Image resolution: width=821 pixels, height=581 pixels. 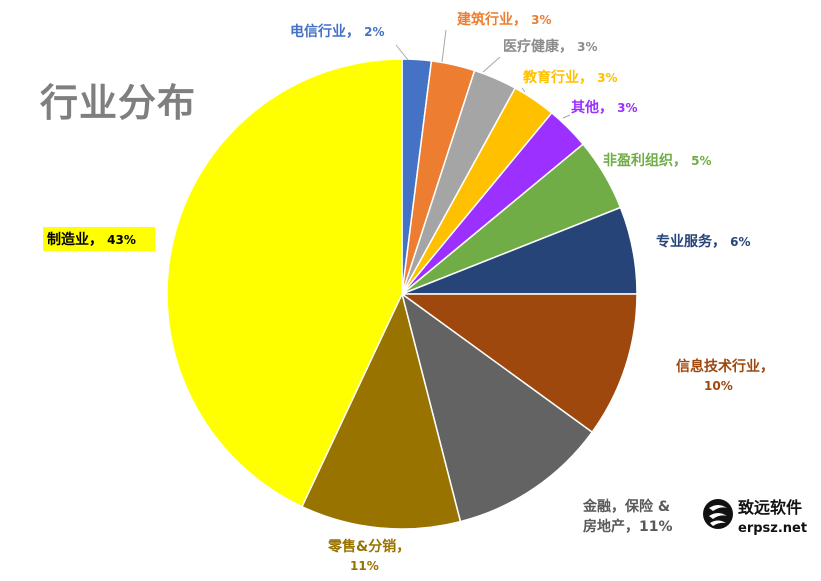 I want to click on data-label-highlight, so click(x=99, y=239).